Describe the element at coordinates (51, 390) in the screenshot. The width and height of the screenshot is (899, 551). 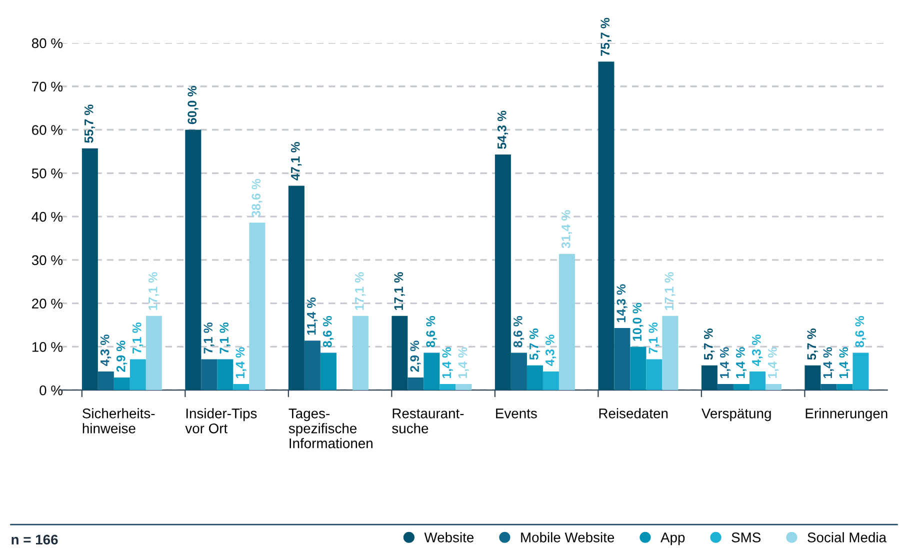
I see `y-tick-label: 0 %` at that location.